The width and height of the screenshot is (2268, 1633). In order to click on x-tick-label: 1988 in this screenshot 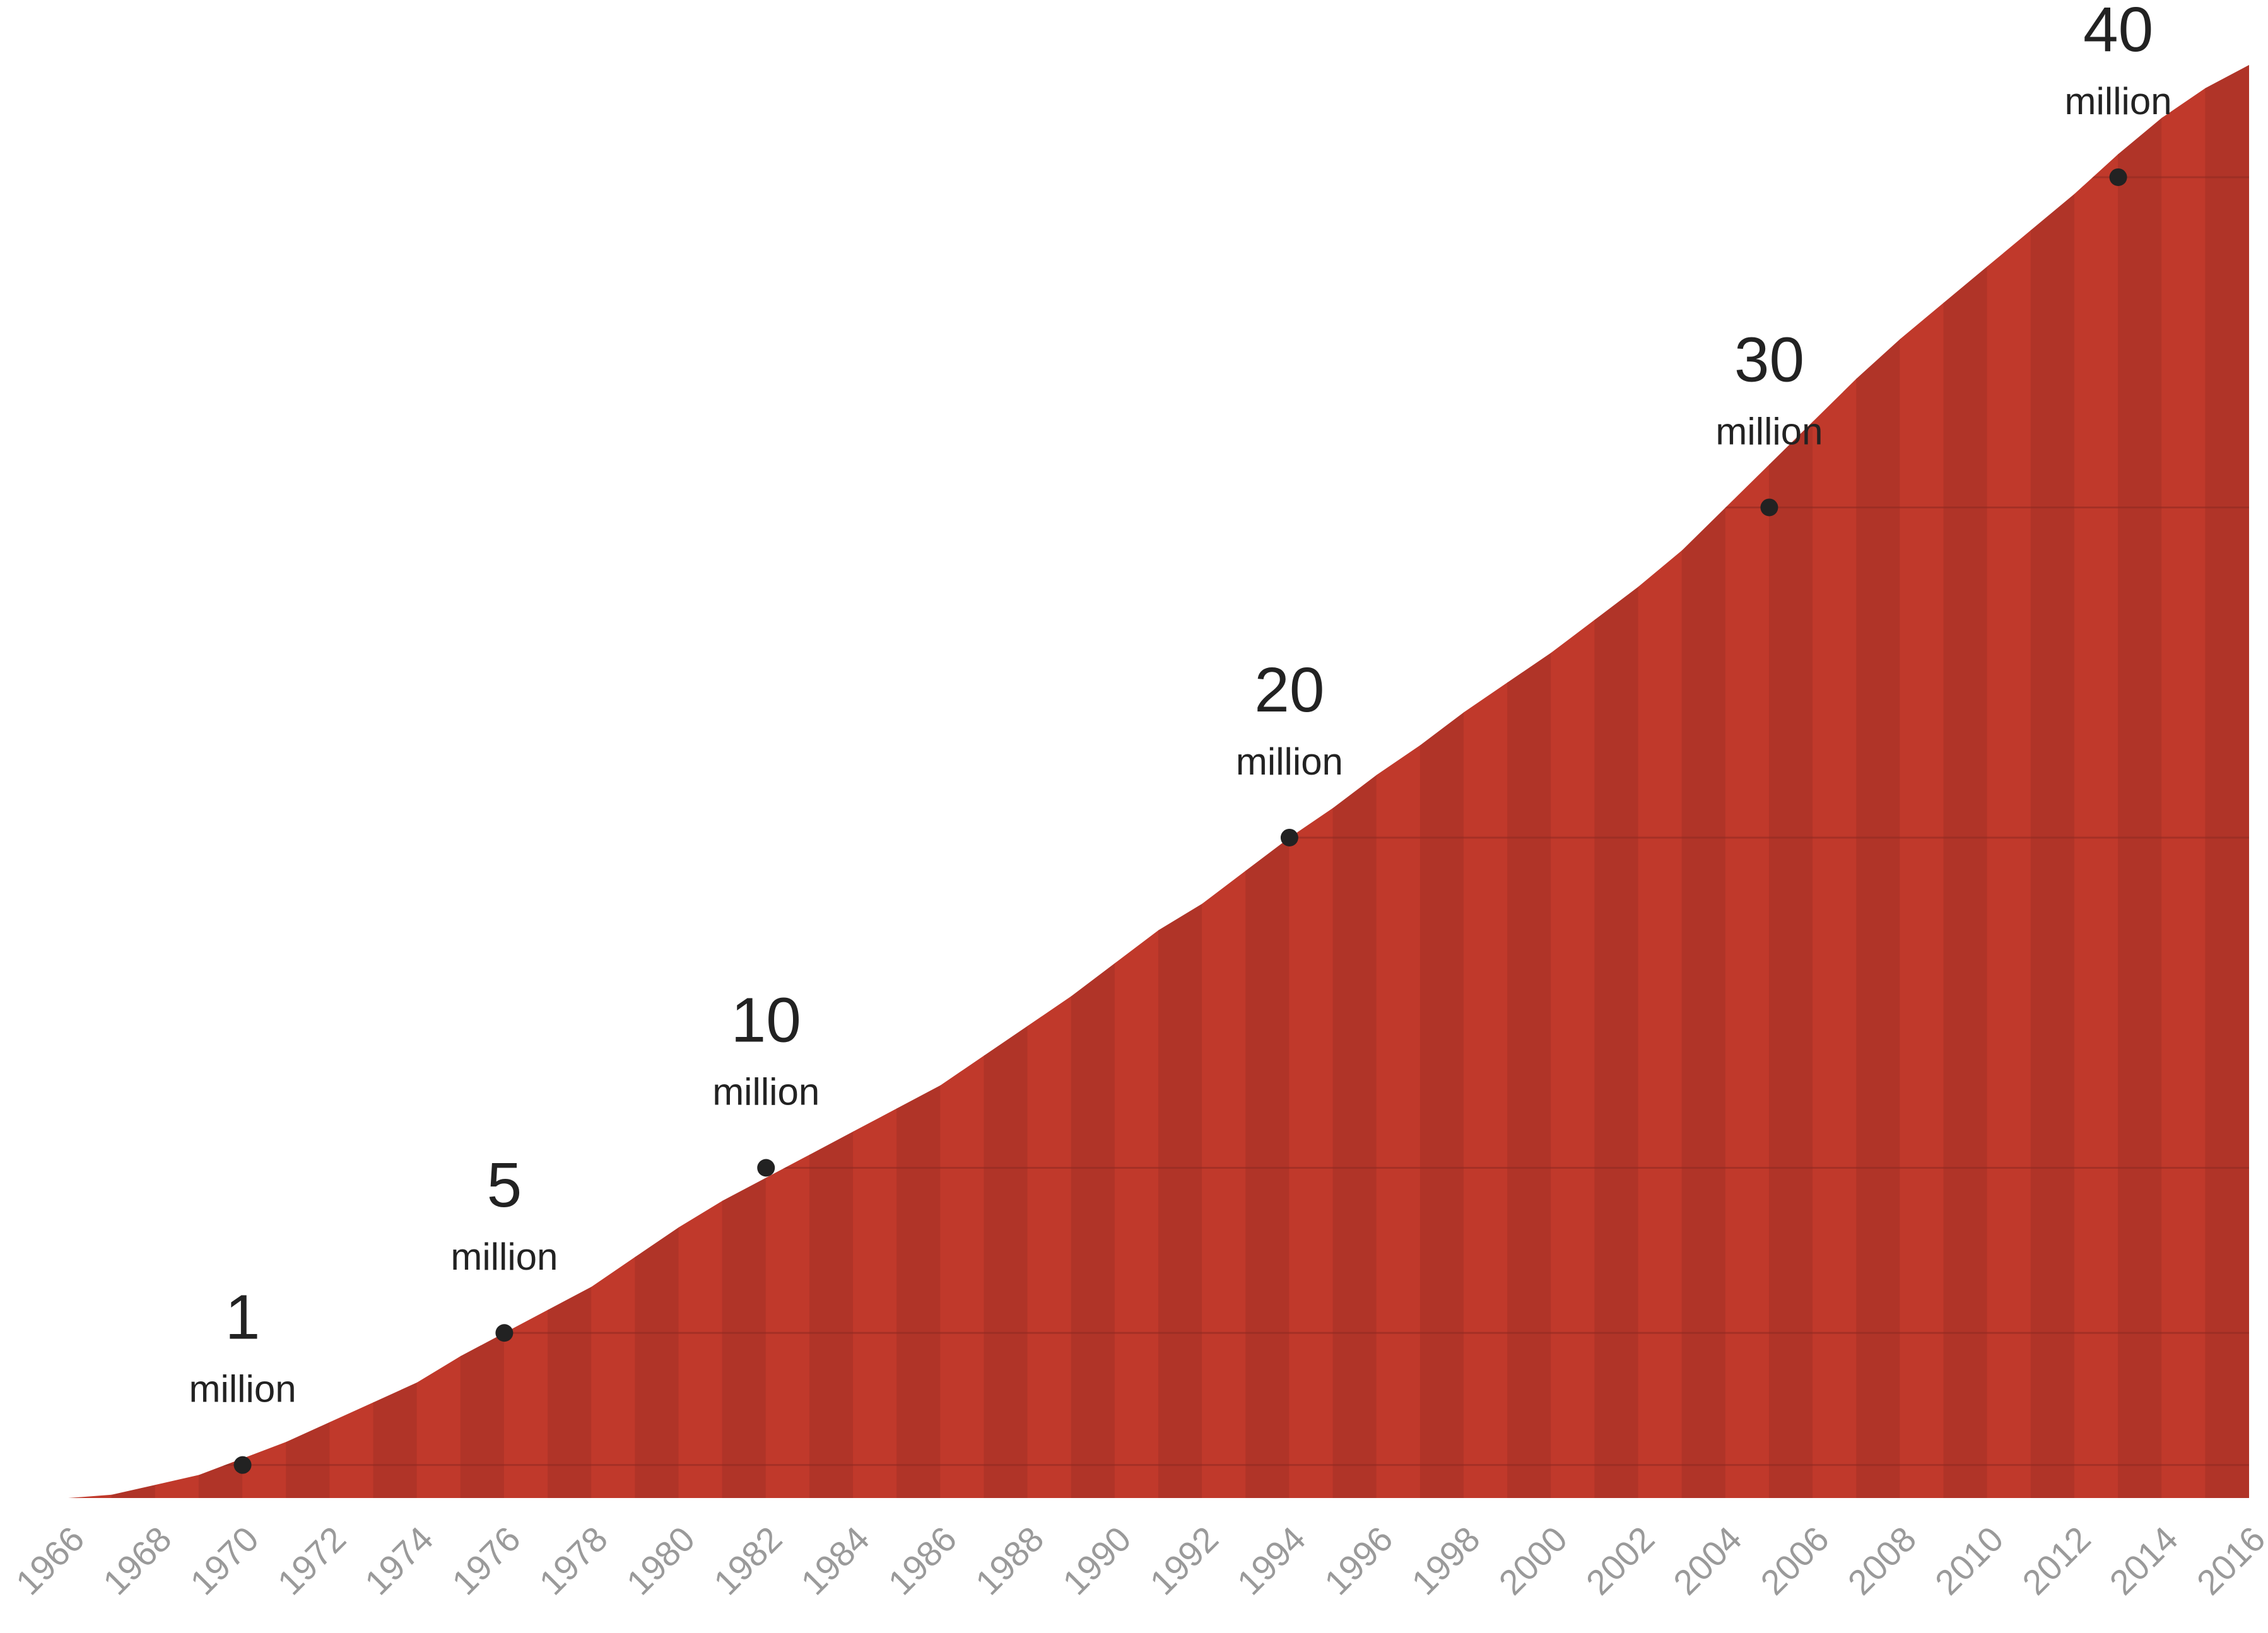, I will do `click(1010, 1561)`.